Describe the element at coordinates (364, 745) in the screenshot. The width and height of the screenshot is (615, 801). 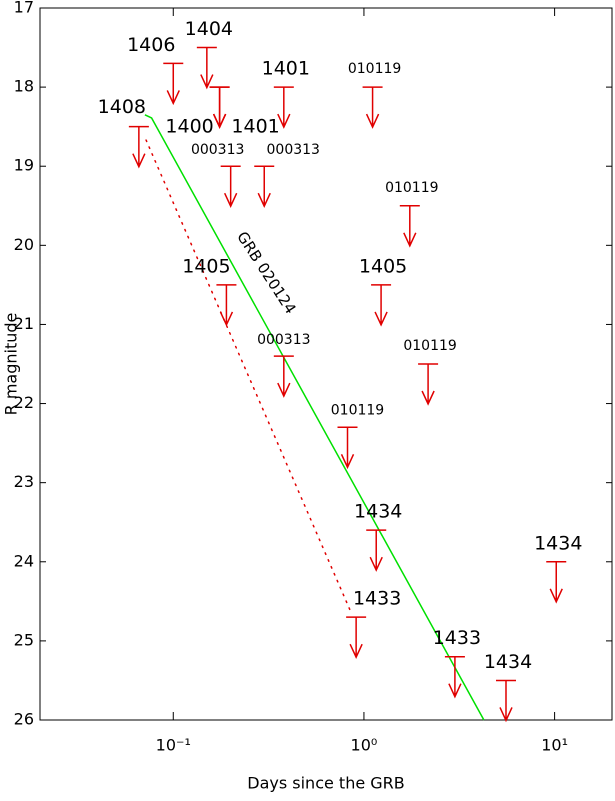
I see `x-tick-label: 10⁰` at that location.